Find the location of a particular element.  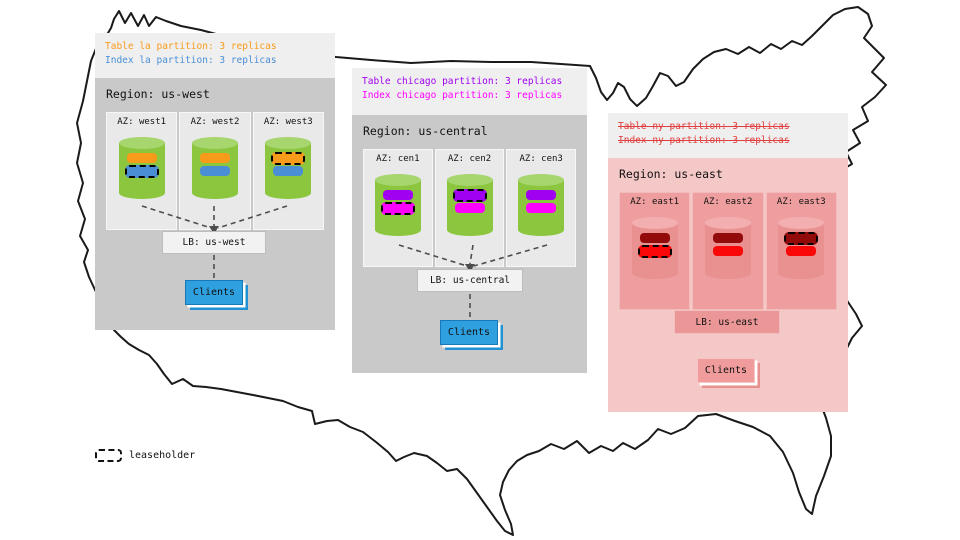

az-cen3: AZ: cen3 is located at coordinates (541, 208).